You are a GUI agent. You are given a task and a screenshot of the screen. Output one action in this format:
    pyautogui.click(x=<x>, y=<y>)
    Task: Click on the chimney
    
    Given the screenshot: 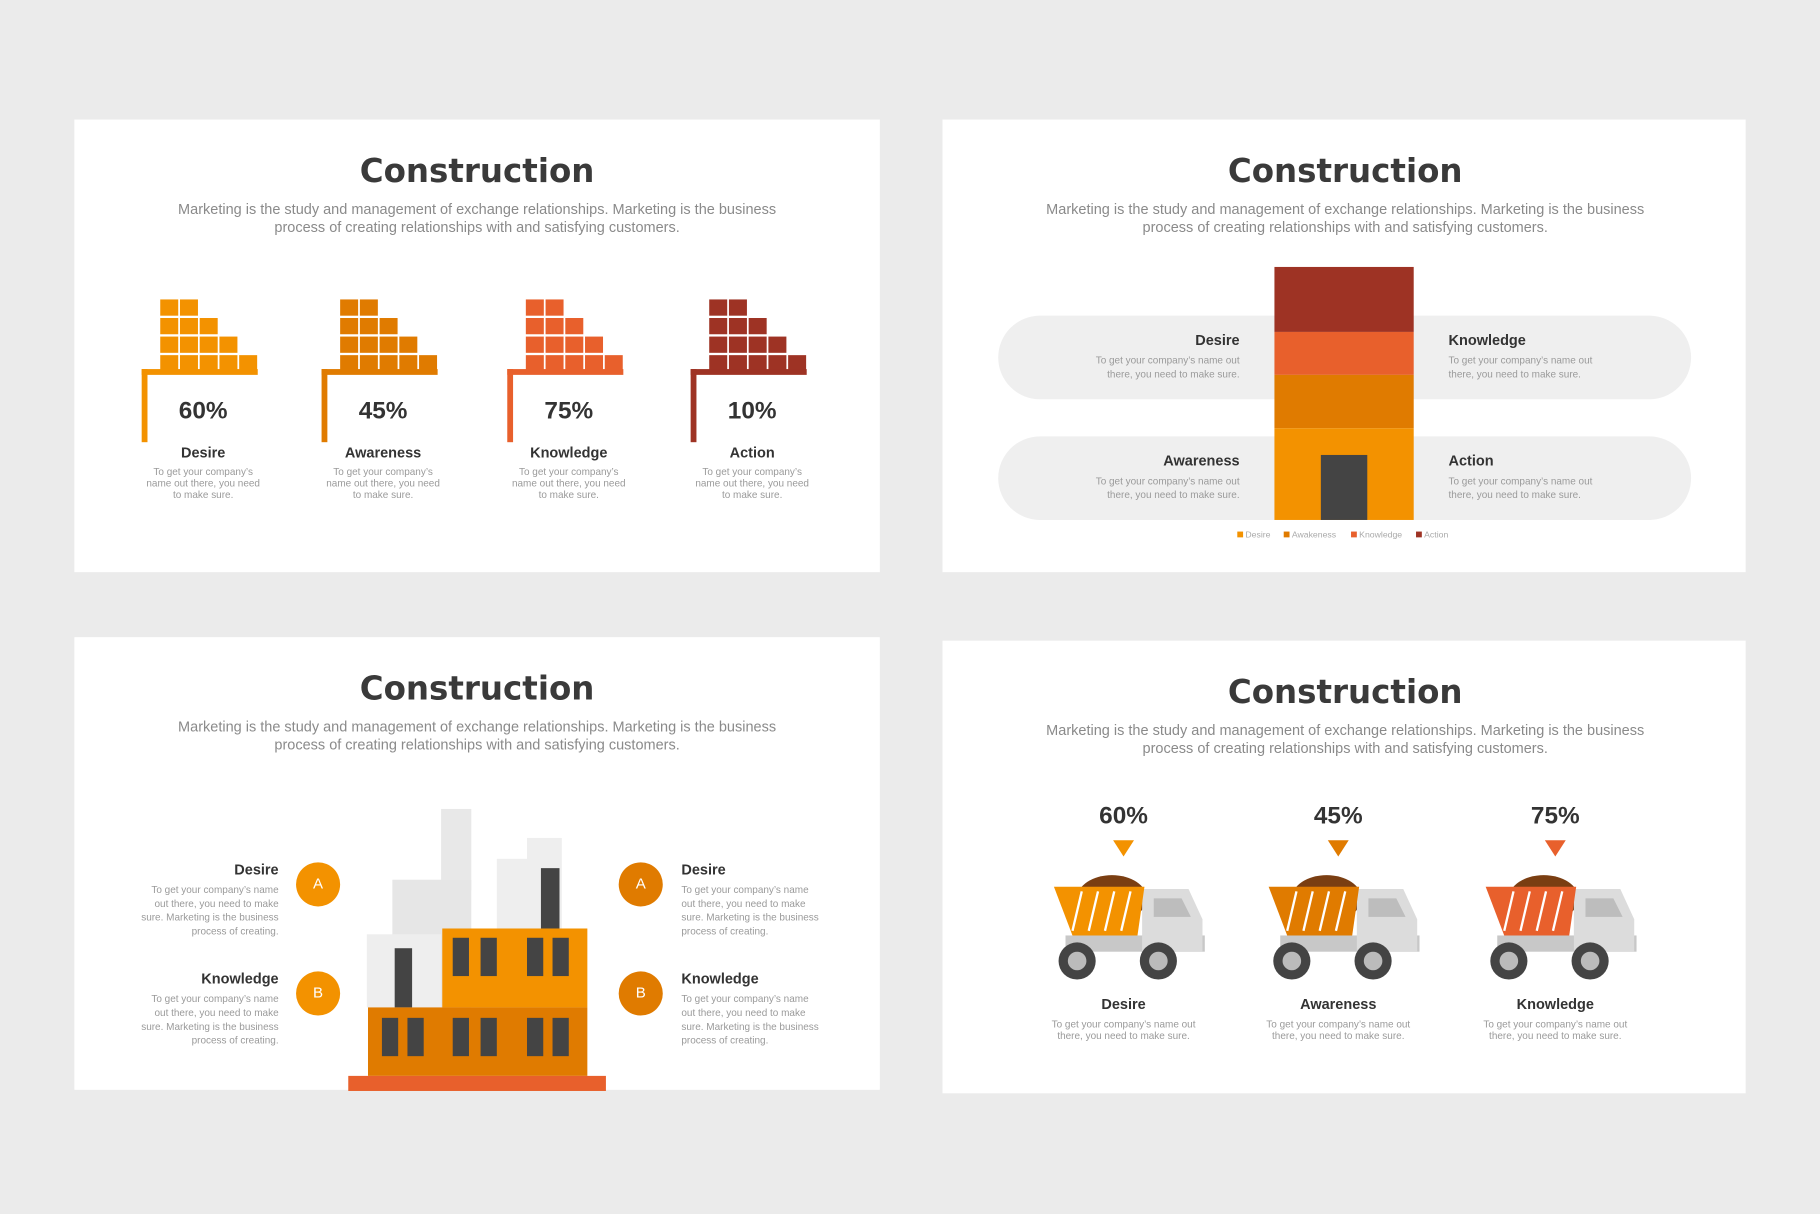 What is the action you would take?
    pyautogui.click(x=403, y=978)
    